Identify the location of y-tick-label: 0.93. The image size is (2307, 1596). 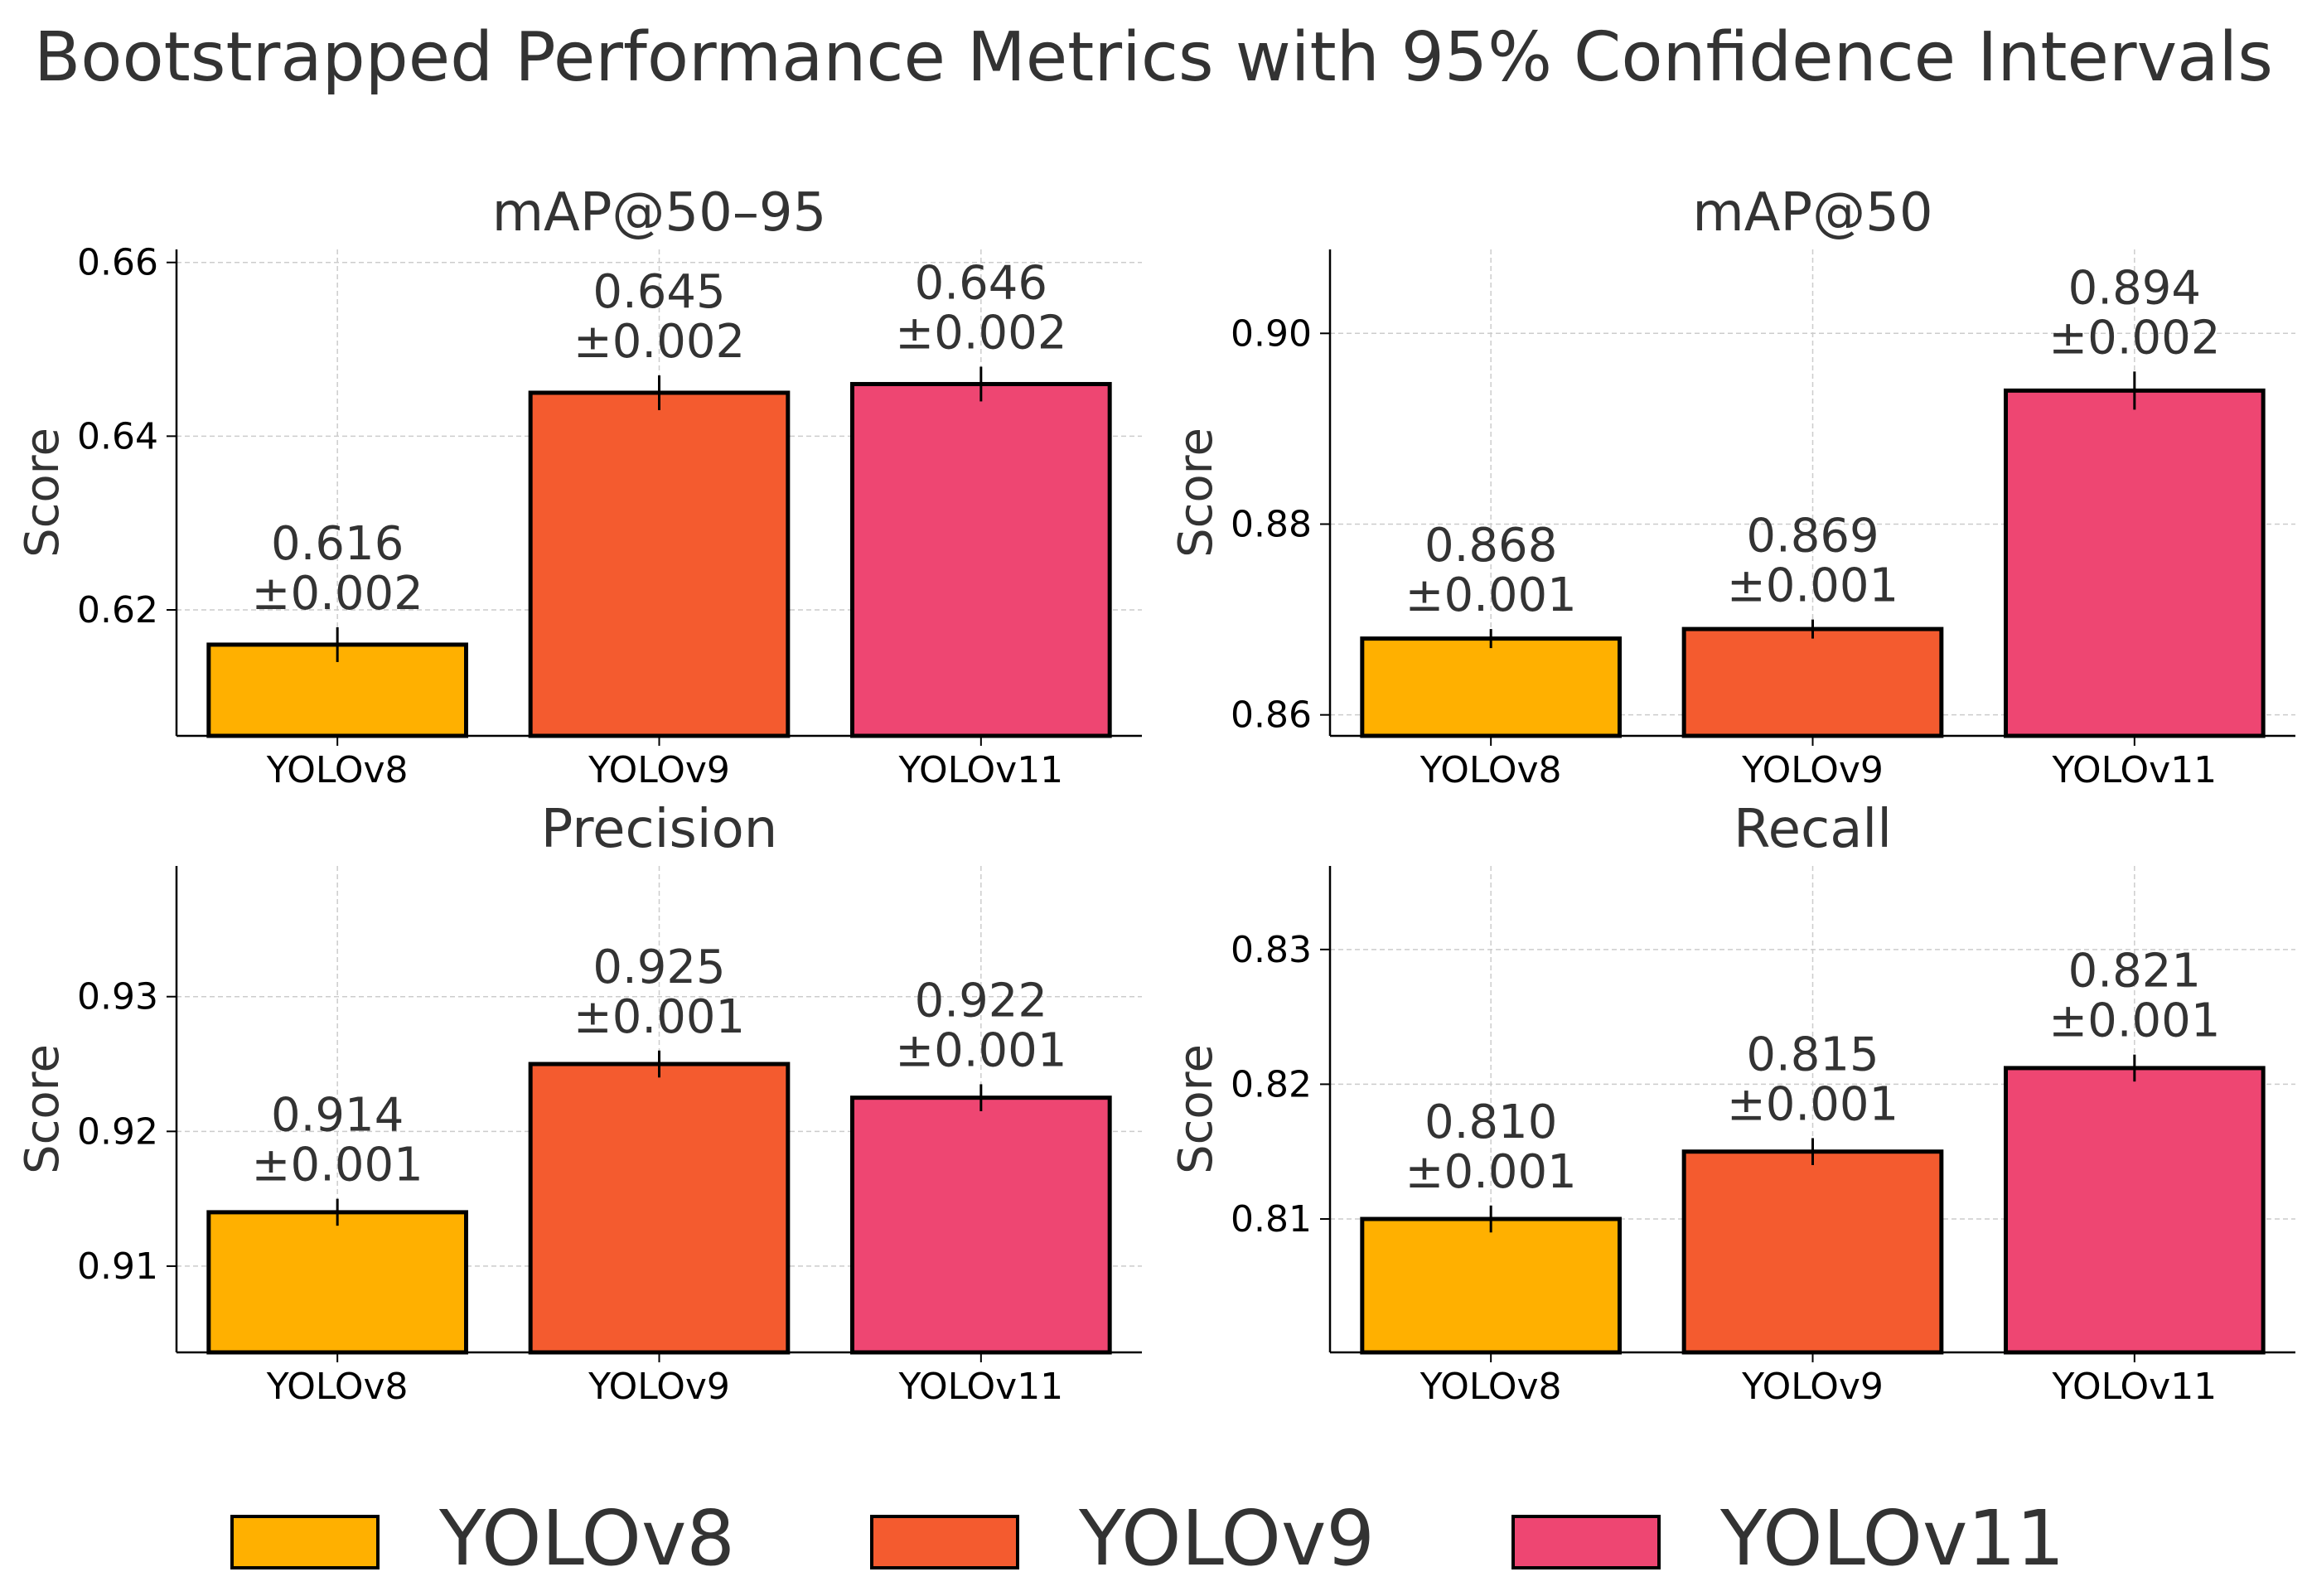
(117, 997).